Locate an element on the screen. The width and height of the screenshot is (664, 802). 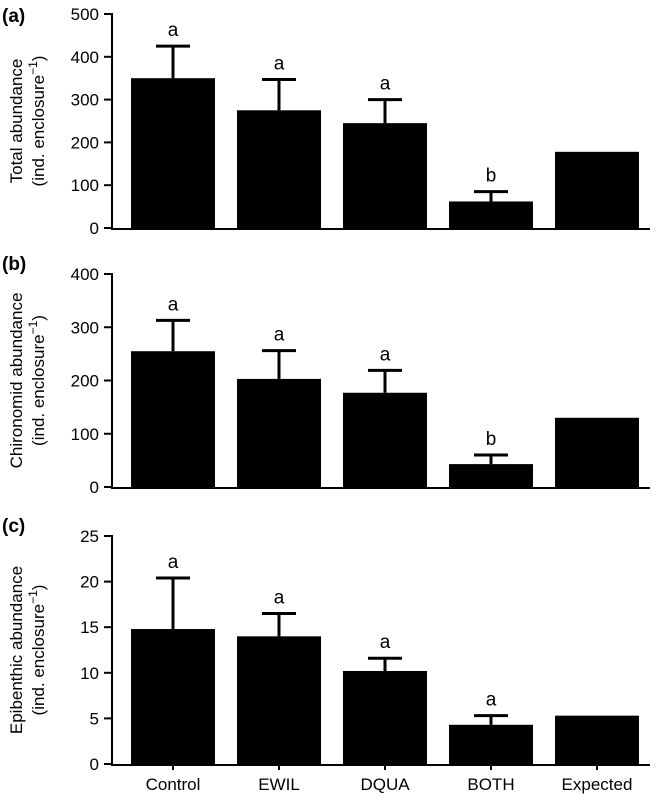
x-tick-label: Control is located at coordinates (173, 784).